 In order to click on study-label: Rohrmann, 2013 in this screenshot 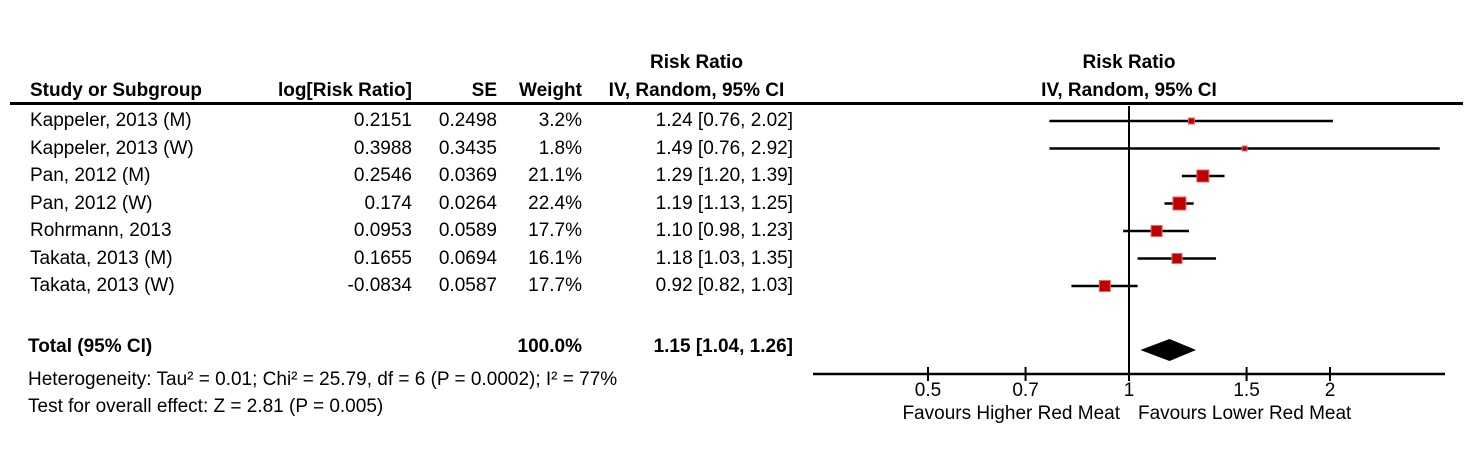, I will do `click(101, 230)`.